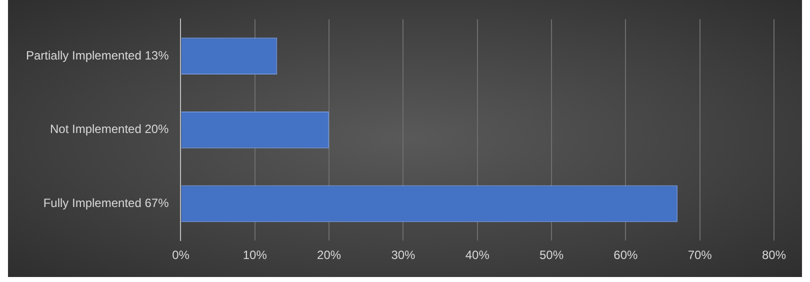 The width and height of the screenshot is (810, 282). I want to click on x-tick-label: 60%, so click(626, 255).